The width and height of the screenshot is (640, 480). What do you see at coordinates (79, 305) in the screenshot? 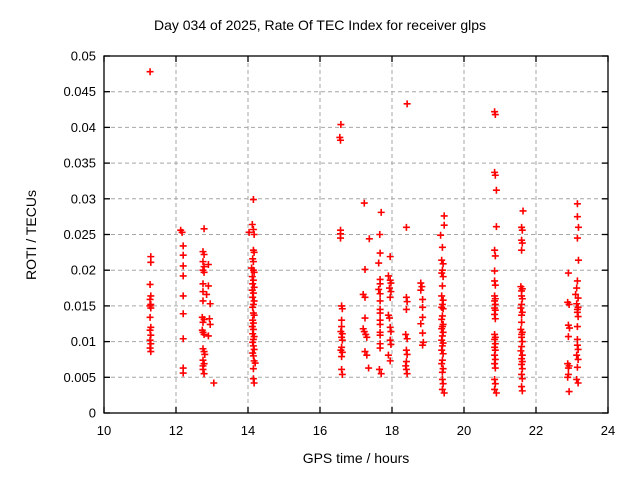
I see `y-tick-label: 0.015` at bounding box center [79, 305].